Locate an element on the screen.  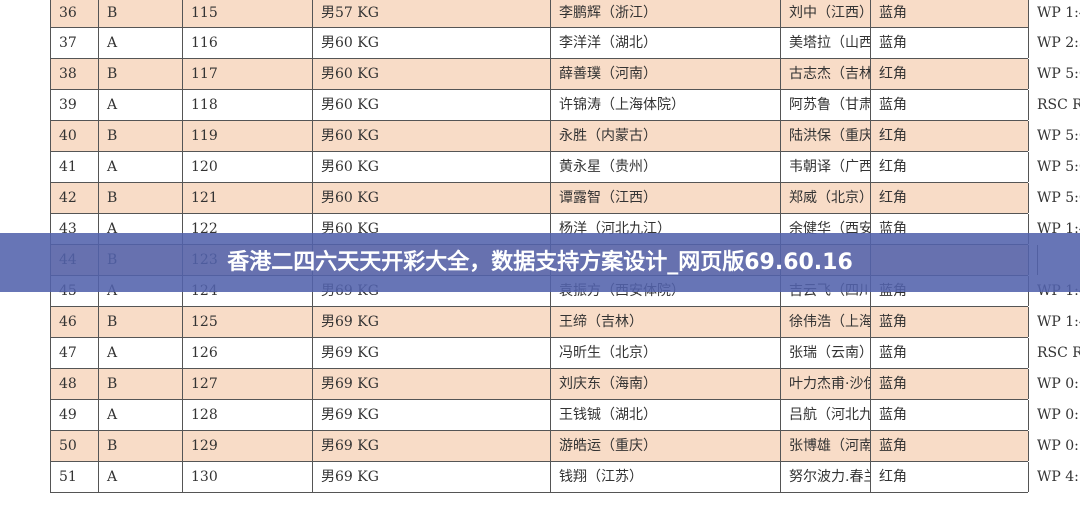
result: RSC R1 0:45 is located at coordinates (1054, 353).